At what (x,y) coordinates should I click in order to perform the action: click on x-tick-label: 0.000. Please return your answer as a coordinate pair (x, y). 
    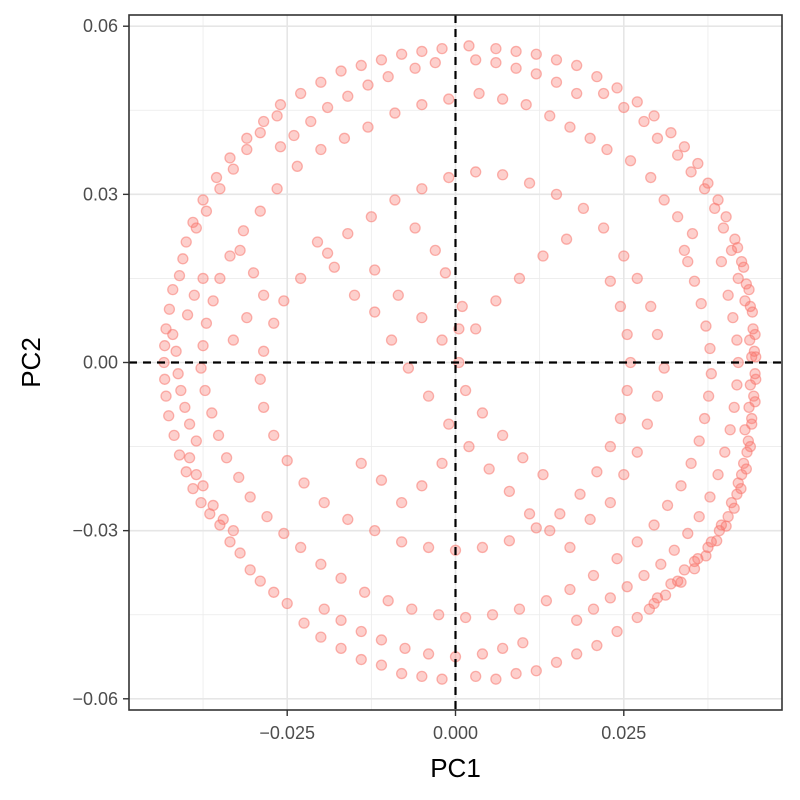
    Looking at the image, I should click on (455, 733).